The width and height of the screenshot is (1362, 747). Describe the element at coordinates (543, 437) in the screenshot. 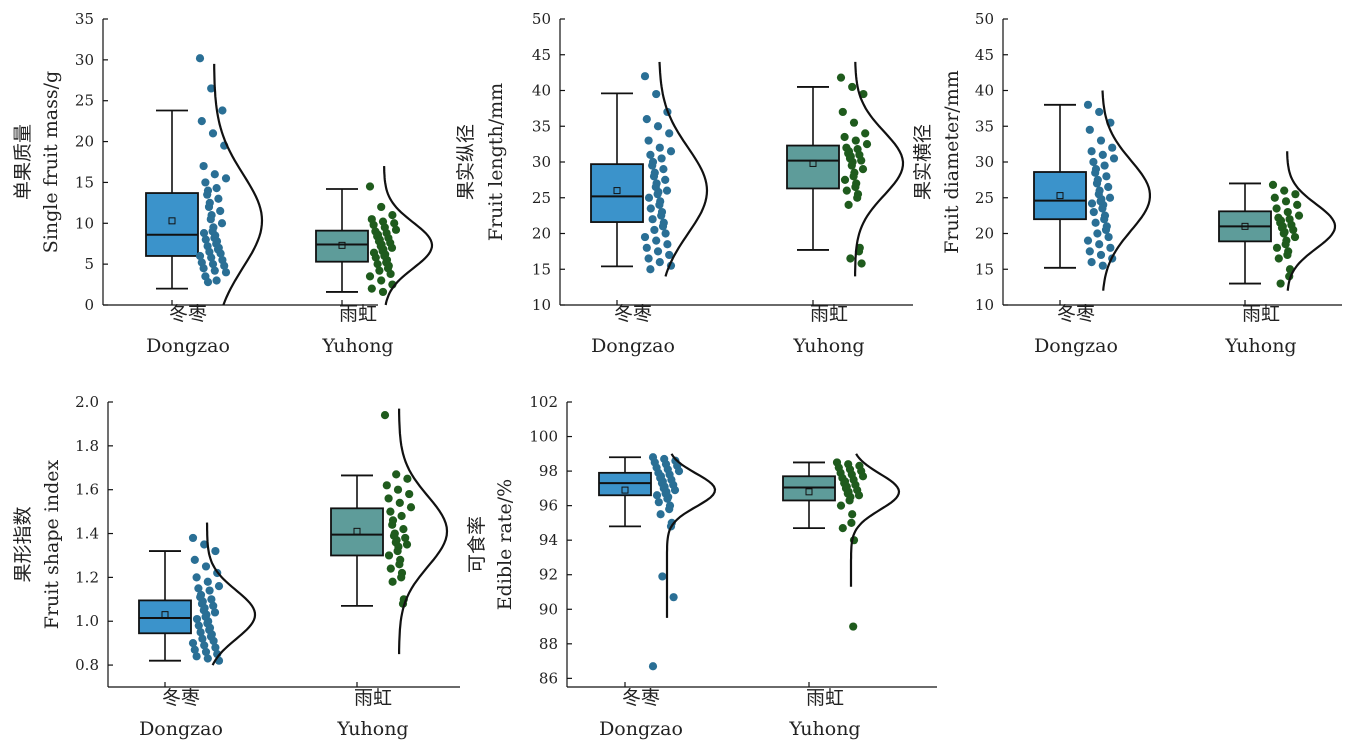

I see `y-tick-label: 100` at that location.